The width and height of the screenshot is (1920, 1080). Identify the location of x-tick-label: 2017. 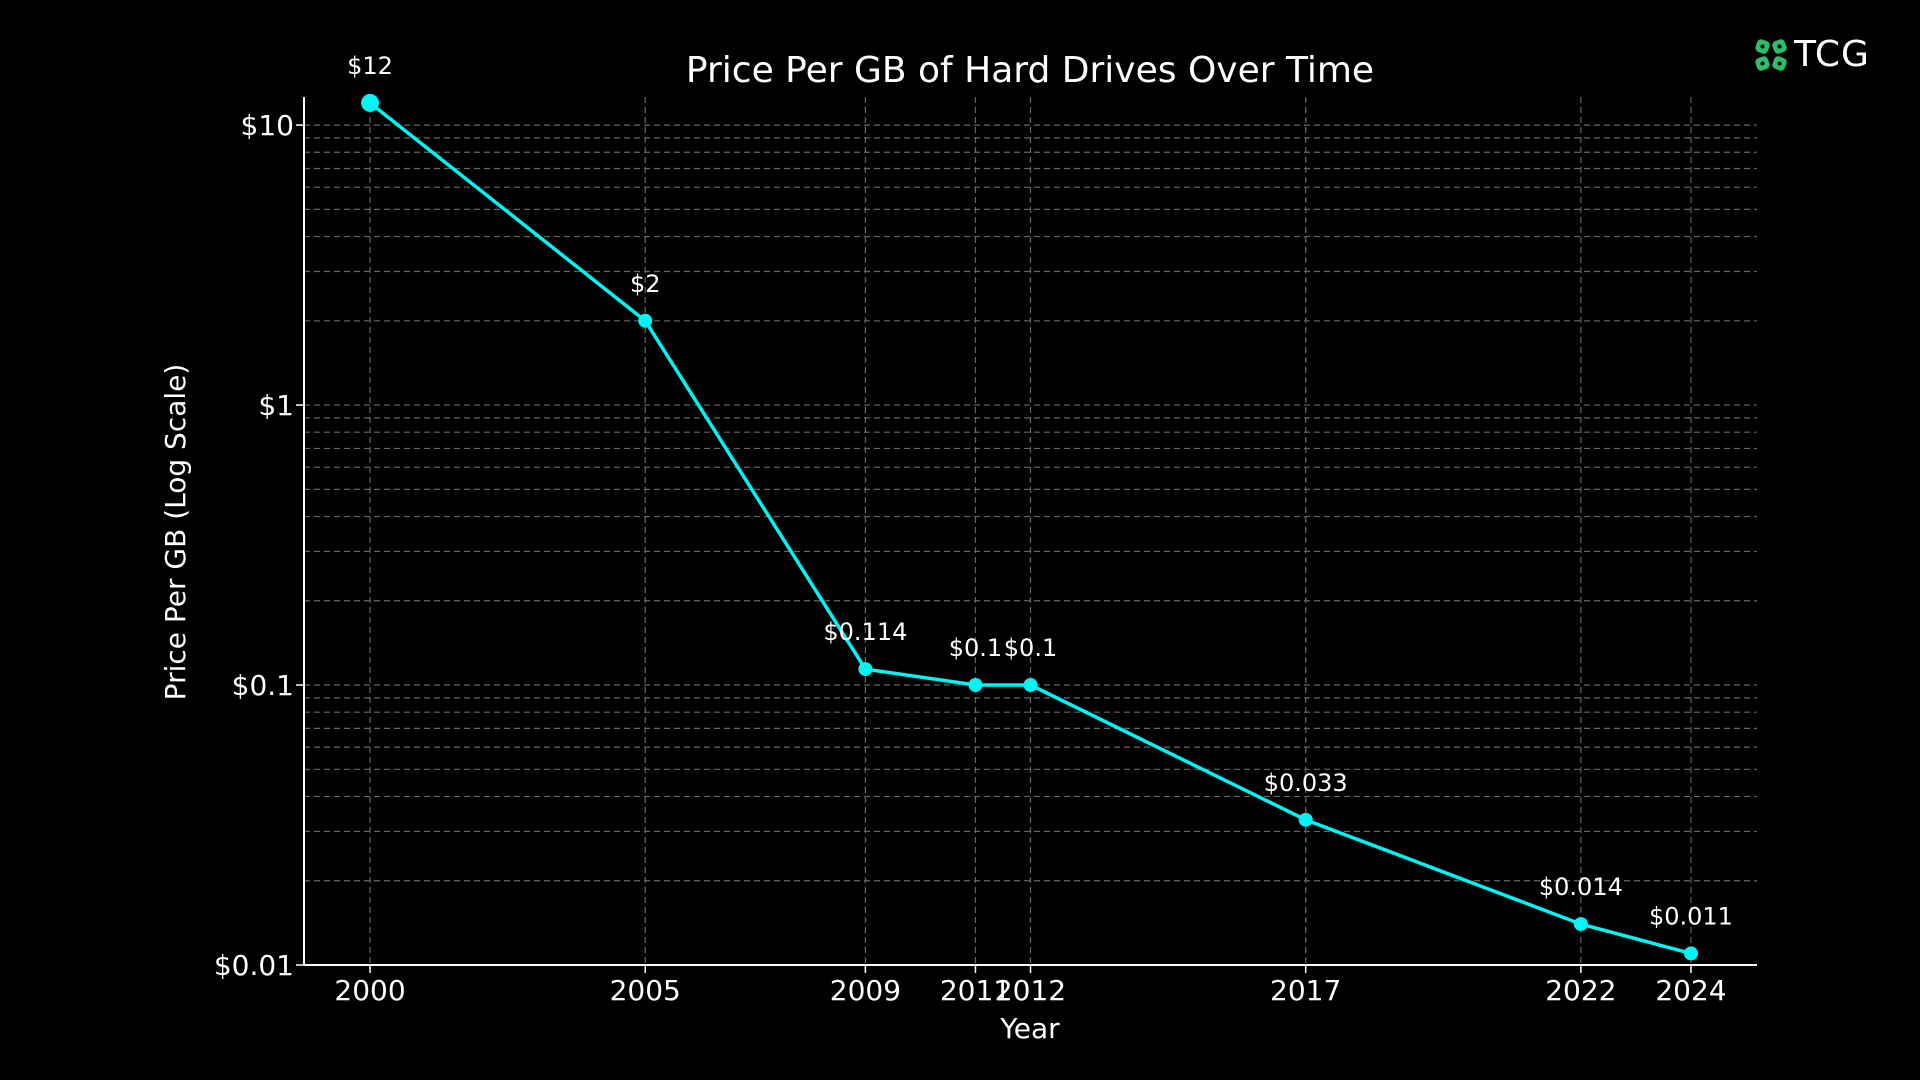
(1305, 990).